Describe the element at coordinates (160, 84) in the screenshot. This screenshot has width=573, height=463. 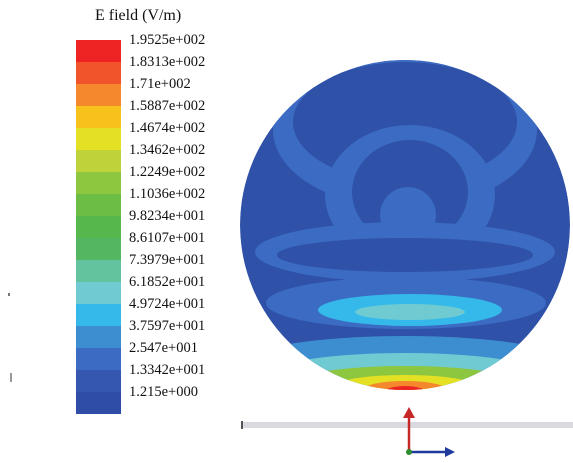
I see `legend-label: 1.71e+002` at that location.